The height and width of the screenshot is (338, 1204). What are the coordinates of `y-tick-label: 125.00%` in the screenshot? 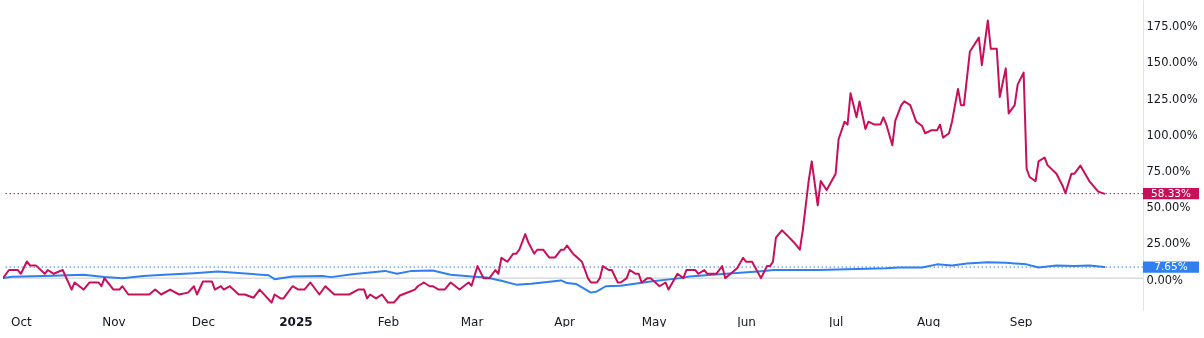 It's located at (1172, 98).